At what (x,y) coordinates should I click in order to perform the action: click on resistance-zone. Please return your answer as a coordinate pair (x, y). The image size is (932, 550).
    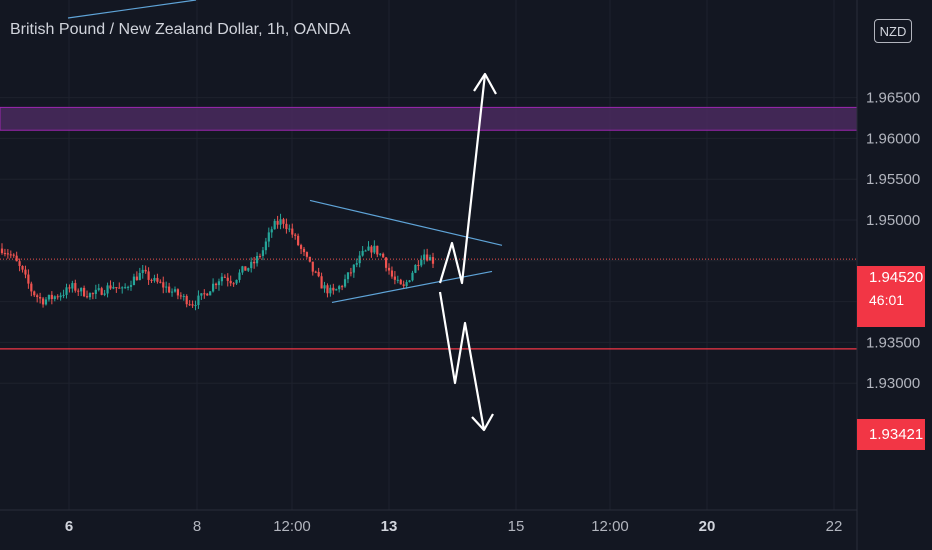
    Looking at the image, I should click on (429, 118).